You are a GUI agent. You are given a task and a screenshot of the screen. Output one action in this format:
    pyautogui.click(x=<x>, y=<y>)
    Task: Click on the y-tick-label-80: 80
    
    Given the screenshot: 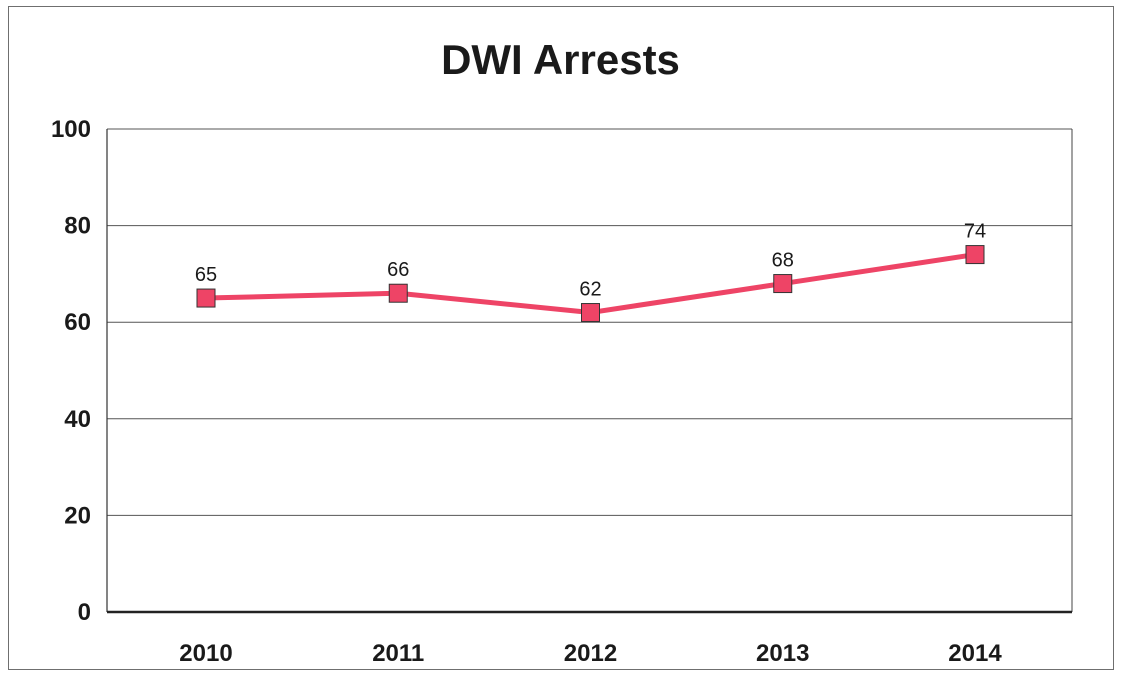 What is the action you would take?
    pyautogui.click(x=77, y=226)
    